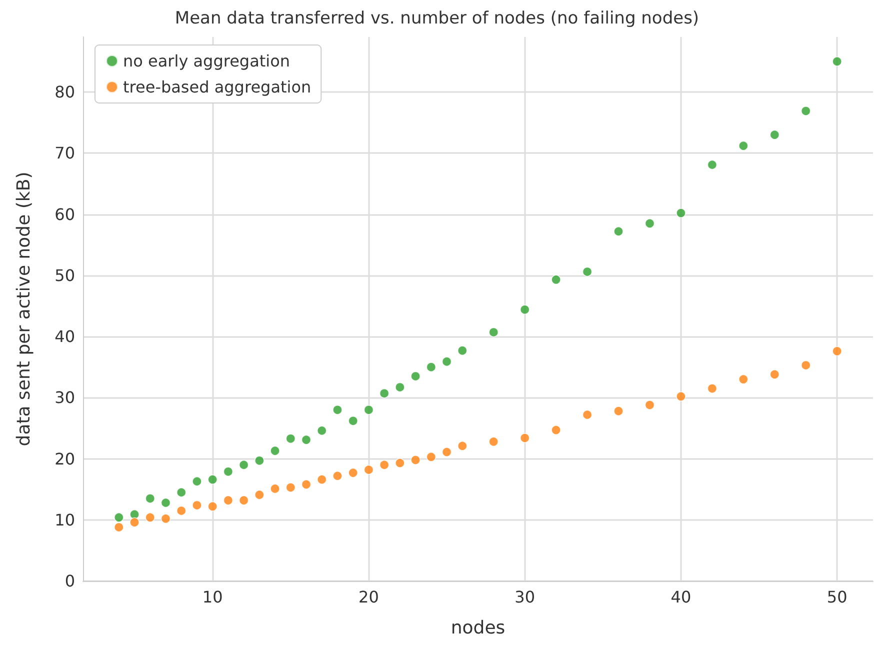 This screenshot has height=649, width=874. I want to click on y-tick-label: 70, so click(64, 153).